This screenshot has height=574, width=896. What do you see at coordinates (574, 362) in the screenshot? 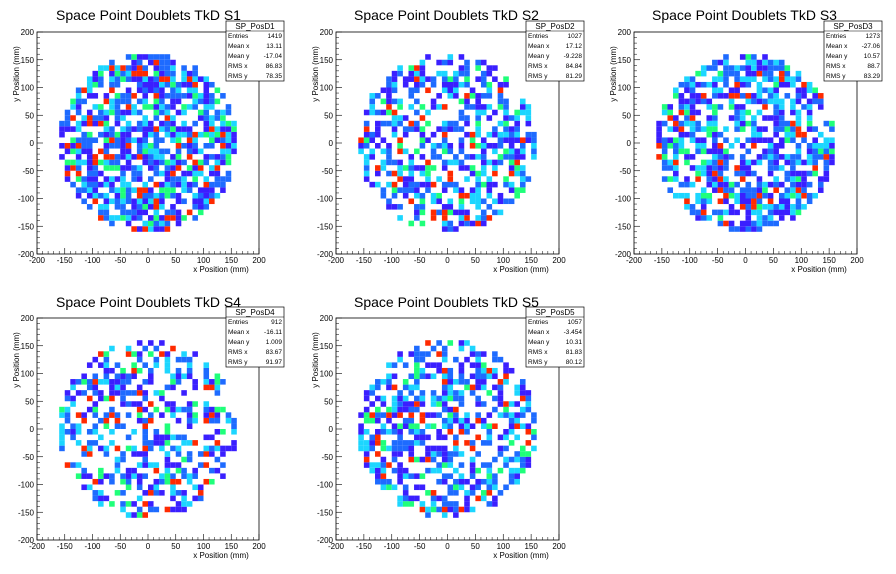
I see `stats-value: 80.12` at bounding box center [574, 362].